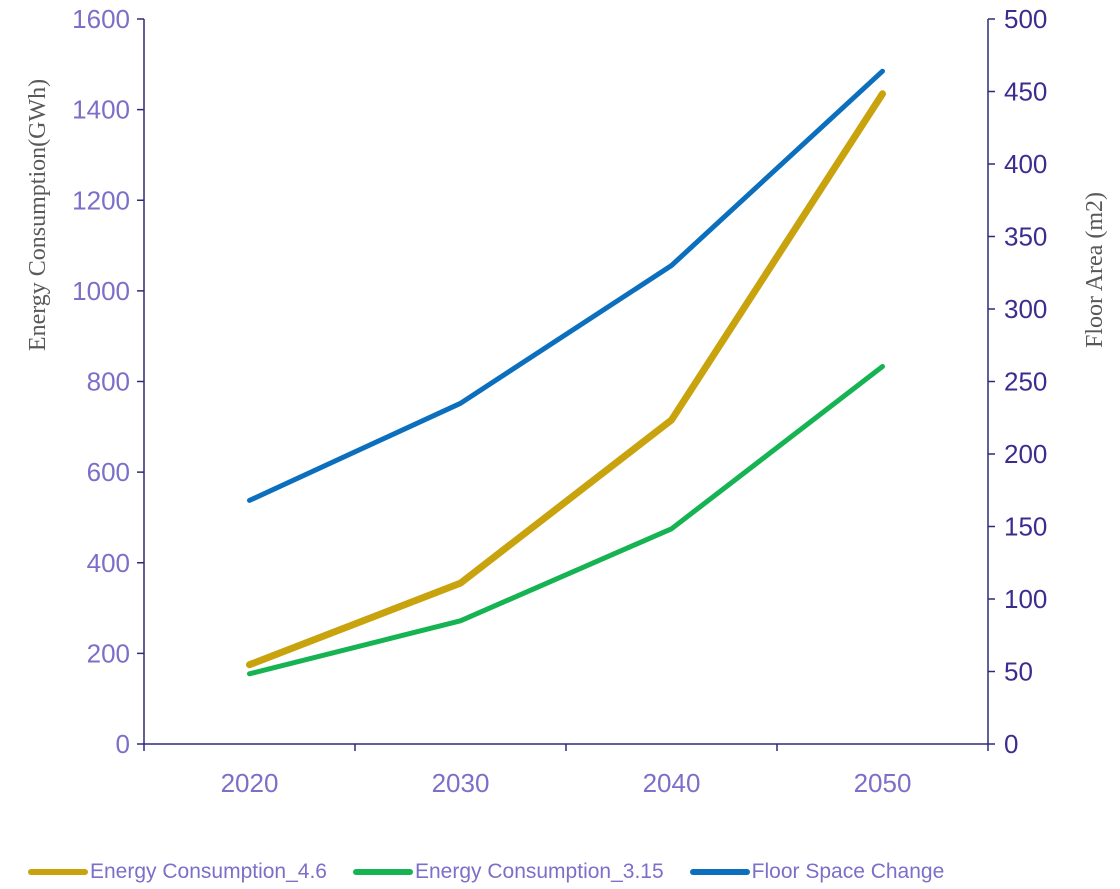  I want to click on legend-item-floor-space: Floor Space Change, so click(817, 872).